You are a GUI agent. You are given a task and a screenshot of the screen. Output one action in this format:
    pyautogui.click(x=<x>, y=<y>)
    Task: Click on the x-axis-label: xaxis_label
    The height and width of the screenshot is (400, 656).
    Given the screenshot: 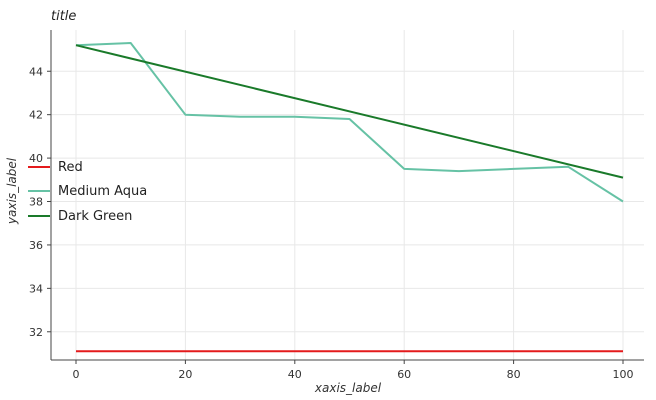 What is the action you would take?
    pyautogui.click(x=348, y=388)
    